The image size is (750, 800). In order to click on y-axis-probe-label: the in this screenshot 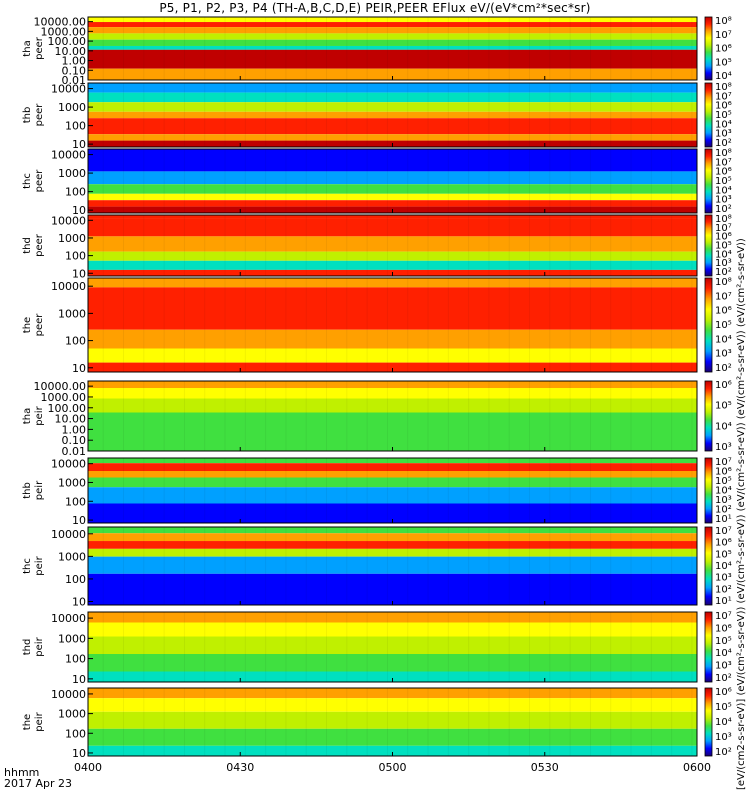, I will do `click(27, 722)`.